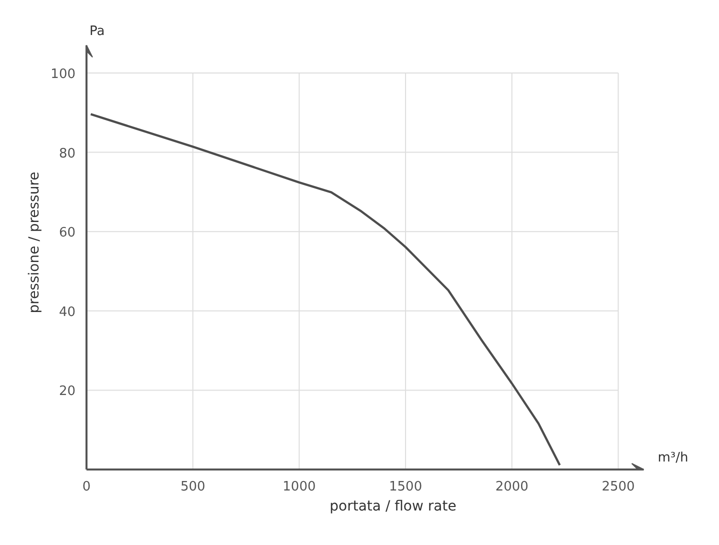 The width and height of the screenshot is (719, 545). What do you see at coordinates (67, 154) in the screenshot?
I see `y-tick-label: 80` at bounding box center [67, 154].